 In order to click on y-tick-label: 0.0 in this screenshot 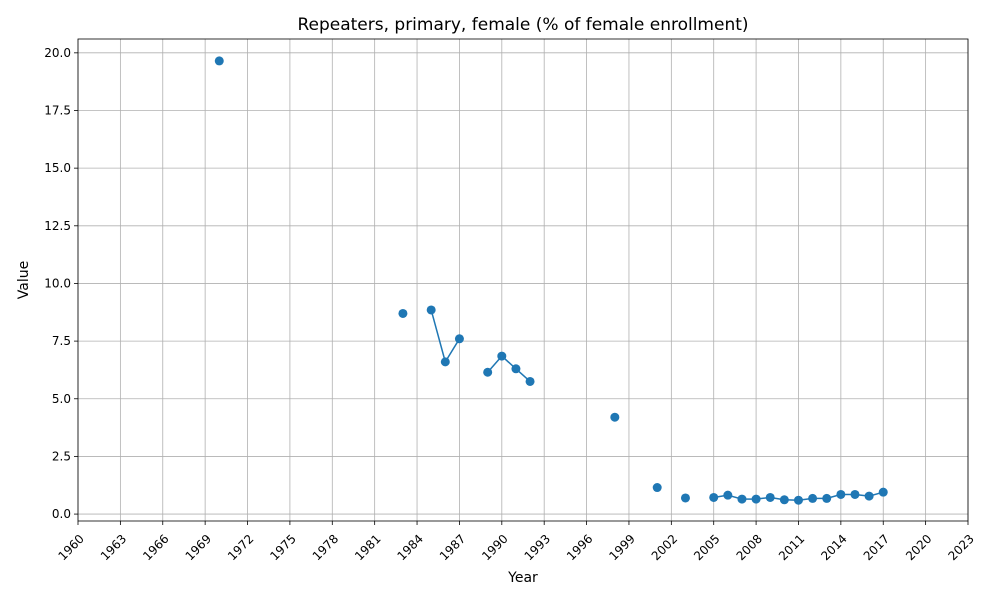, I will do `click(61, 514)`.